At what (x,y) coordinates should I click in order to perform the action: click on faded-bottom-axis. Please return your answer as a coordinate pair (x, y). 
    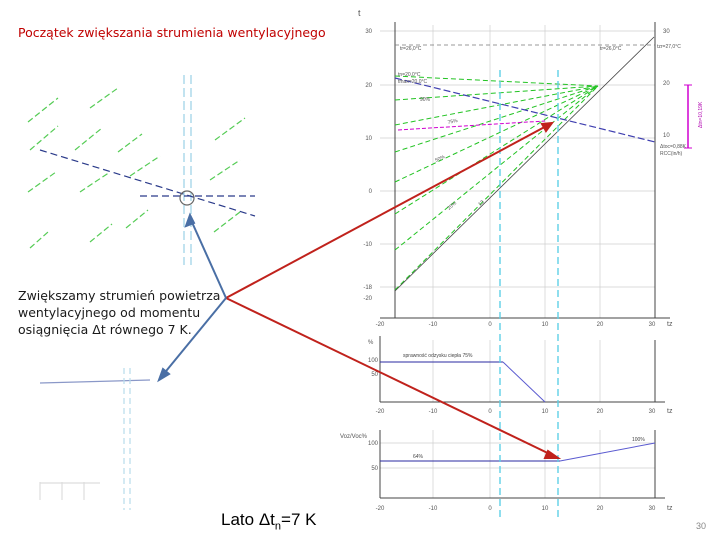
    Looking at the image, I should click on (69, 491).